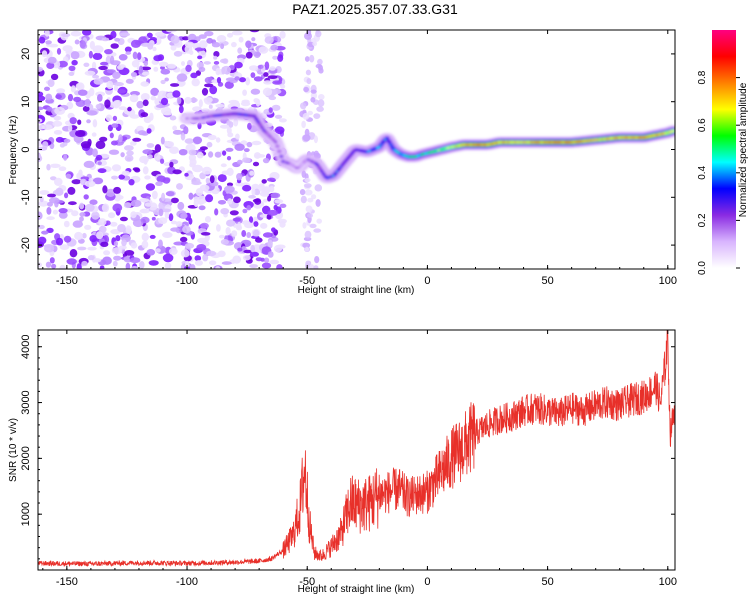 This screenshot has width=750, height=600. I want to click on colorbar-tick-label-1: 0.2, so click(702, 220).